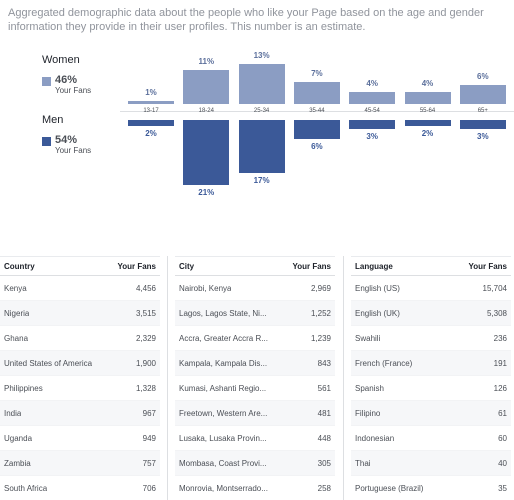 The height and width of the screenshot is (500, 514). I want to click on table-row: Kampala, Kampala Dis... 843, so click(255, 363).